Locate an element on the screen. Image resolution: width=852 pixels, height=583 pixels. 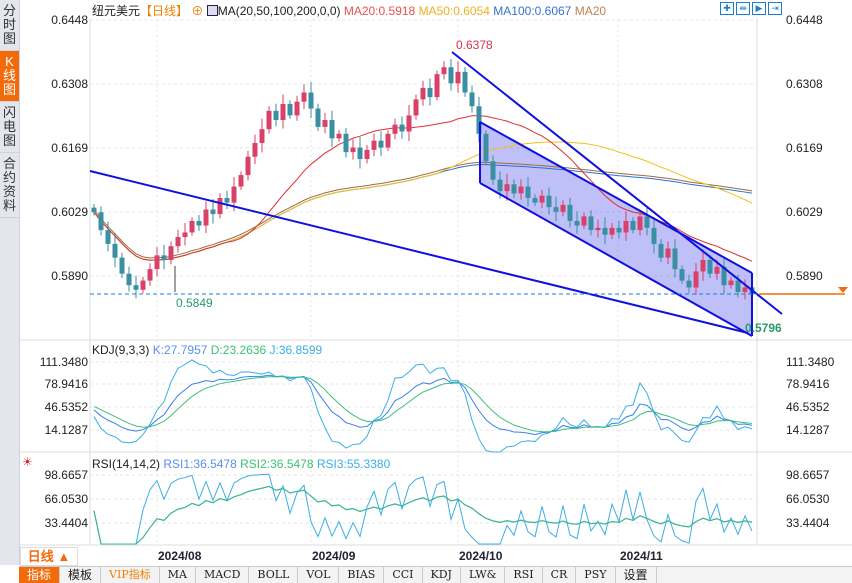
tab-cci: CCI is located at coordinates (403, 575).